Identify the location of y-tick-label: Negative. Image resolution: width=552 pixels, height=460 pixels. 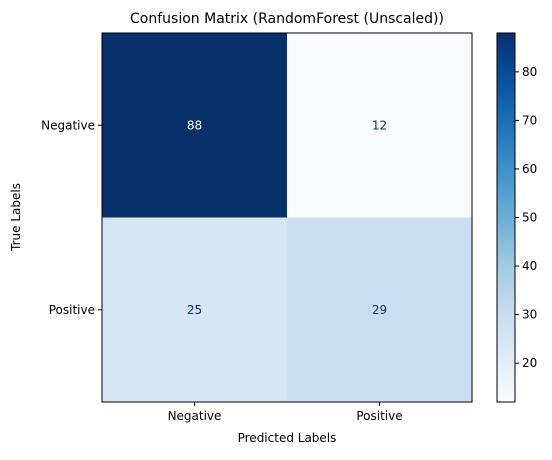
(68, 125).